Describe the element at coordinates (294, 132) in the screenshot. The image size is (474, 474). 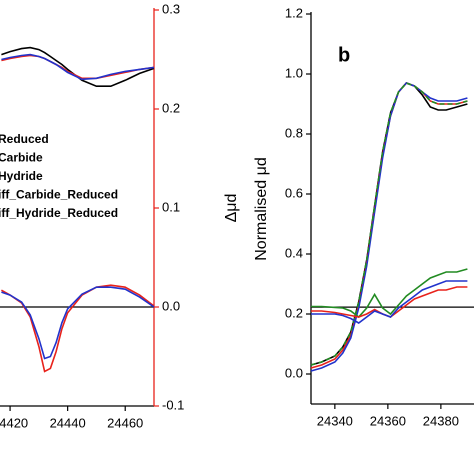
I see `y-tick-label: 0.8` at that location.